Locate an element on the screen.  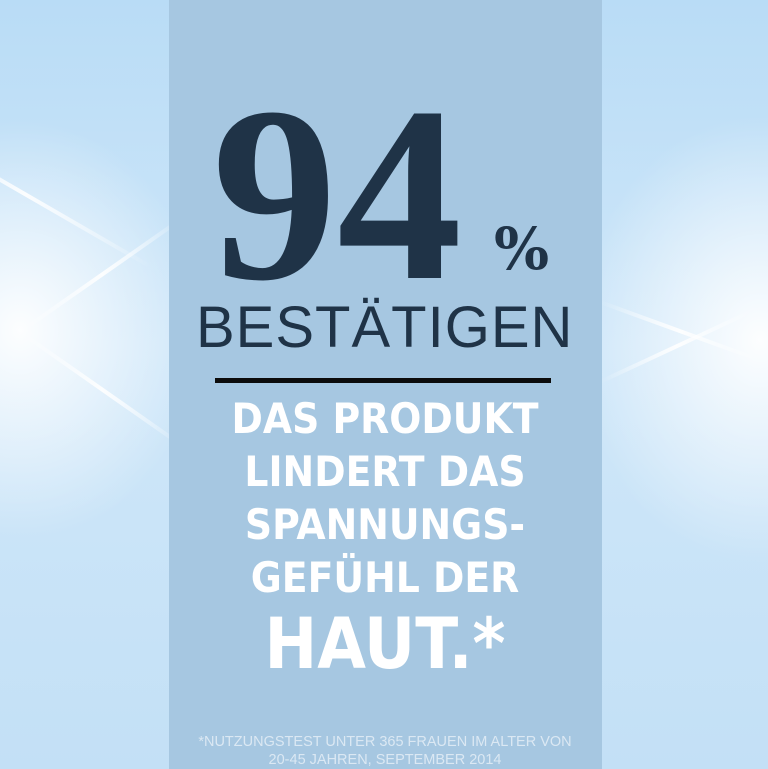
percent-sign: % is located at coordinates (522, 249).